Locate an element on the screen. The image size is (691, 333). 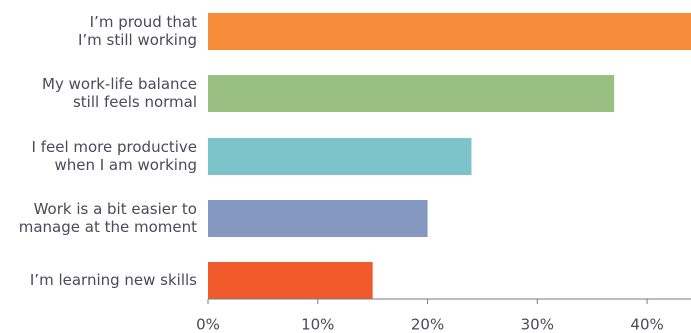
x-tick-label-40: 40% is located at coordinates (646, 324).